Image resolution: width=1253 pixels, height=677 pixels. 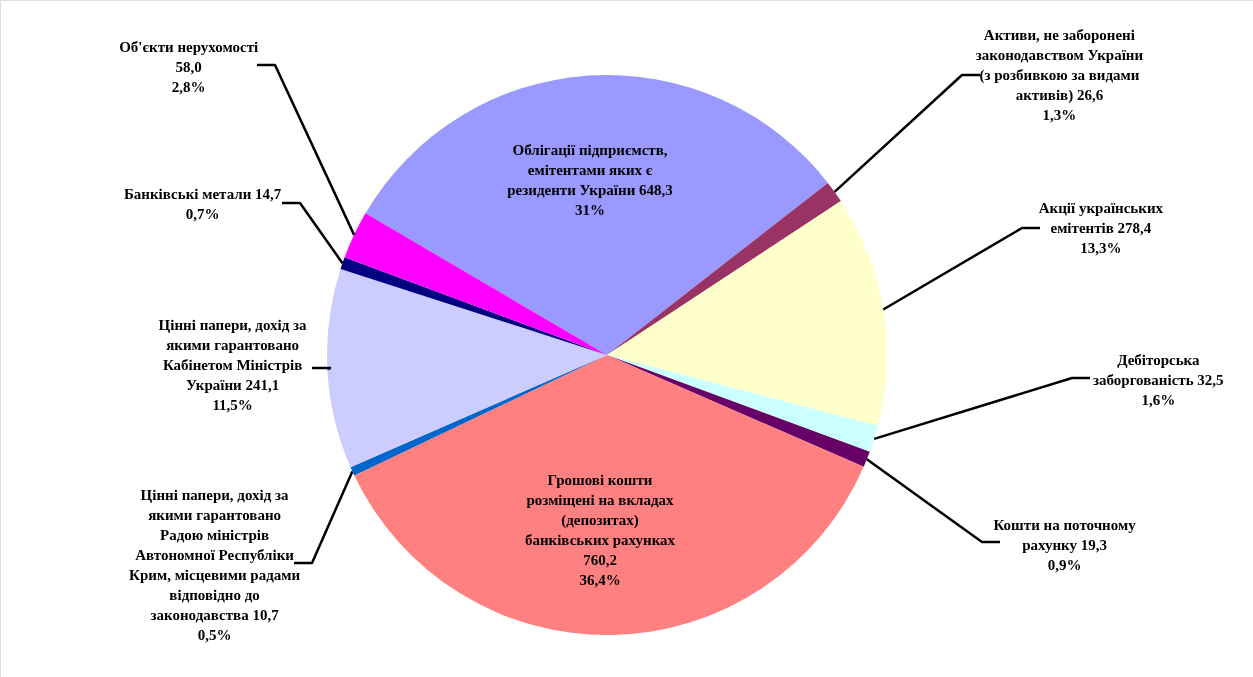 I want to click on slice-label: Дебіторська заборгованість 32,5 1,6%, so click(x=1158, y=380).